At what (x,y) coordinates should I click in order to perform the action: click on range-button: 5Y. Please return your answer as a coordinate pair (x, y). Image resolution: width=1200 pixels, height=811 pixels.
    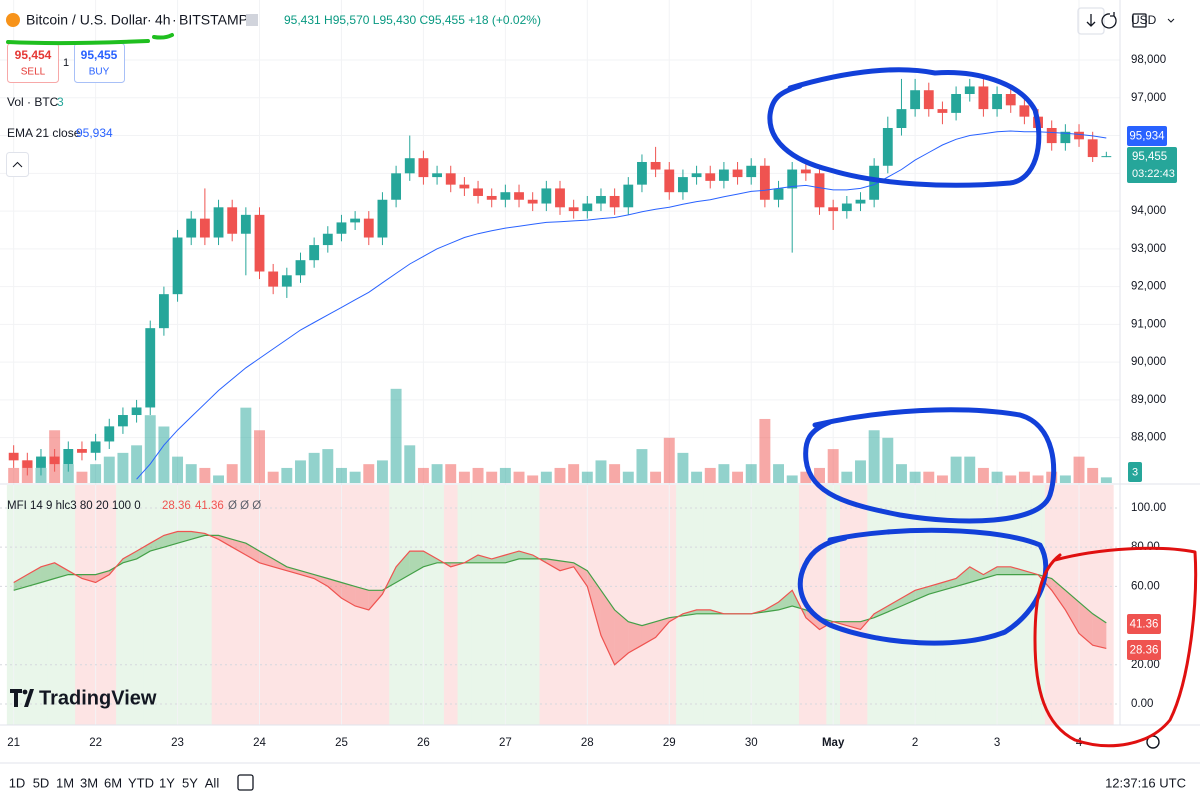
    Looking at the image, I should click on (190, 782).